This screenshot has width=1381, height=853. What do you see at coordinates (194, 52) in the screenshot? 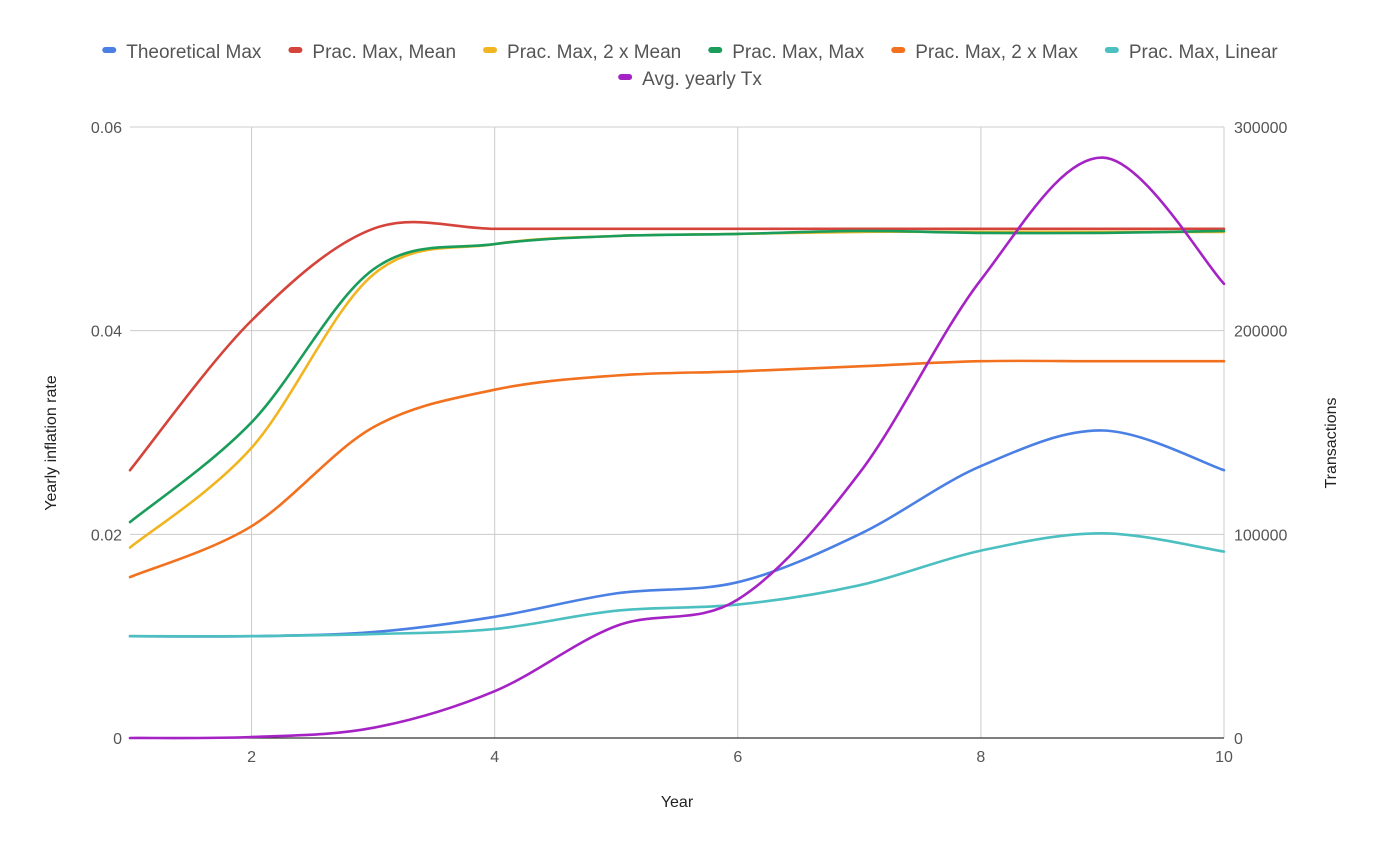
I see `legend-label-theoretical-max: Theoretical Max` at bounding box center [194, 52].